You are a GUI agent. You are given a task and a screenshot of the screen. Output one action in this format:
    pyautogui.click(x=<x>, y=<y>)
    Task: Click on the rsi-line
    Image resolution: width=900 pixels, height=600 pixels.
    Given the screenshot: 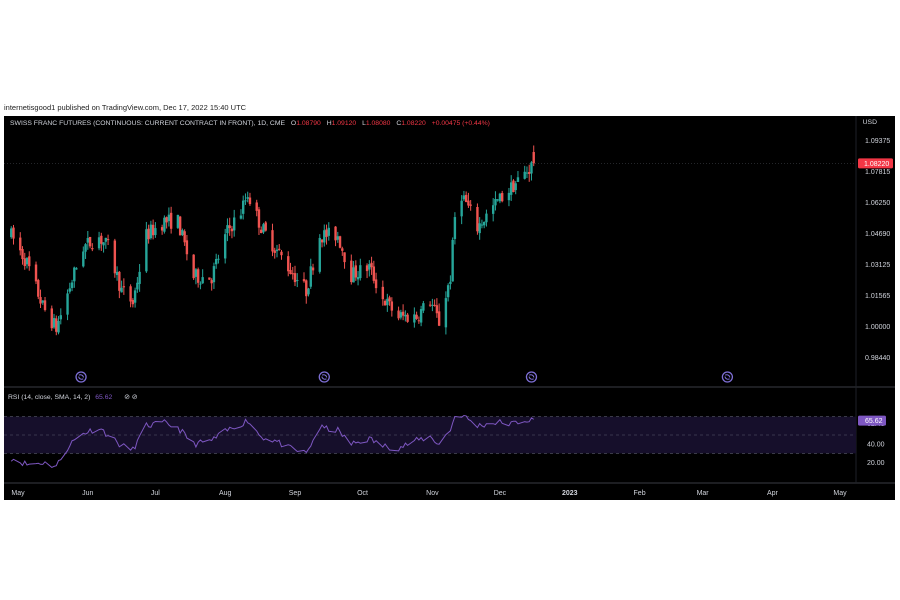 What is the action you would take?
    pyautogui.click(x=272, y=441)
    